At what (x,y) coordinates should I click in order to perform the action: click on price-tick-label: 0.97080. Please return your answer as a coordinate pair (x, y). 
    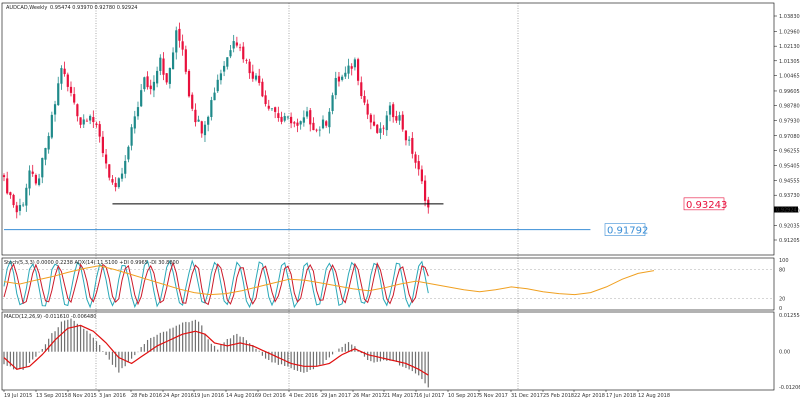
    Looking at the image, I should click on (789, 137).